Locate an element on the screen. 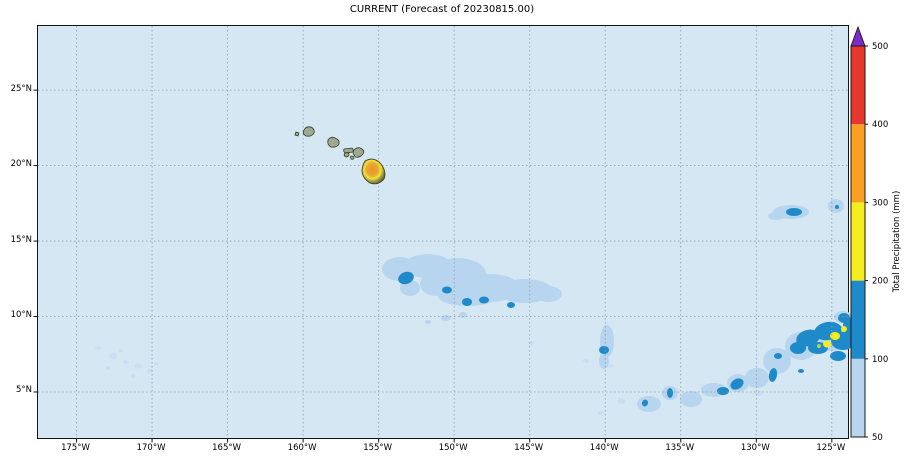 This screenshot has height=462, width=915. x-tick-label: 145°W is located at coordinates (529, 448).